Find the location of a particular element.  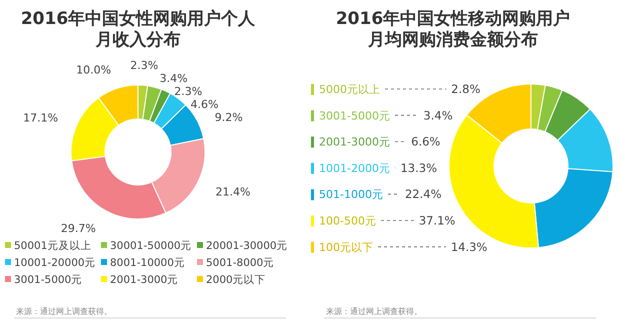

data-label: 10.0% is located at coordinates (94, 69).